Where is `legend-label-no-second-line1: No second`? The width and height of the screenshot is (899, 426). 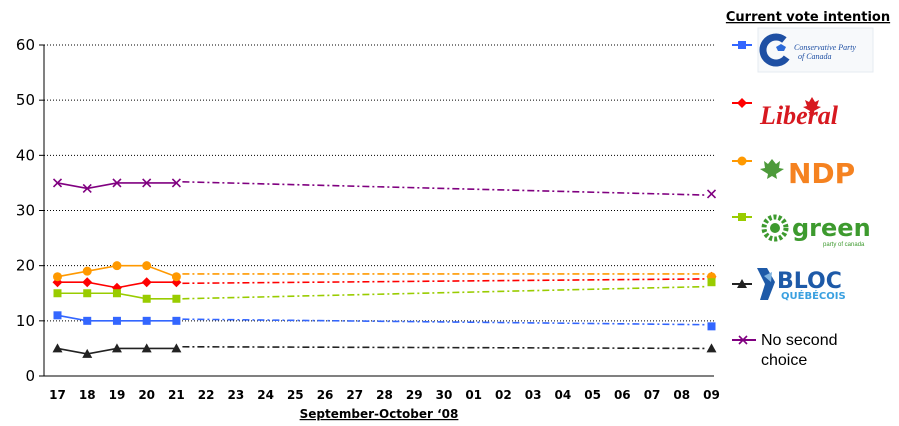 legend-label-no-second-line1: No second is located at coordinates (799, 340).